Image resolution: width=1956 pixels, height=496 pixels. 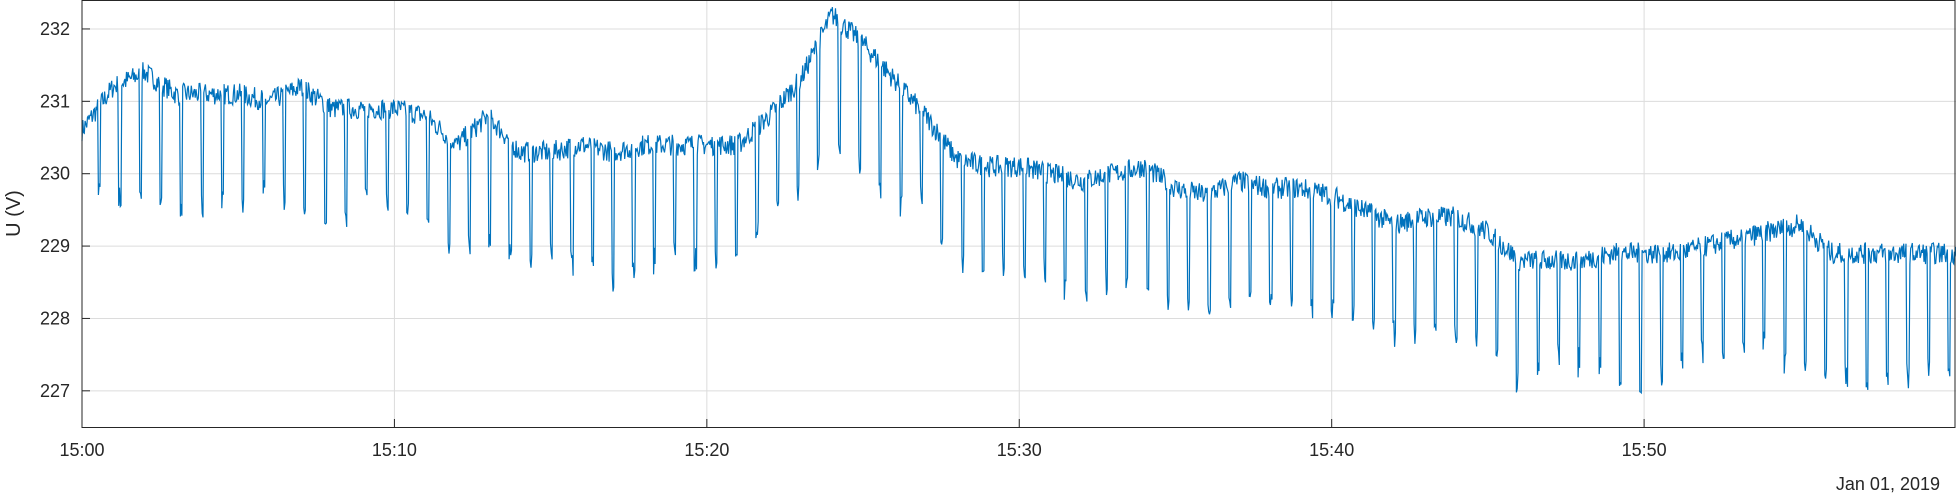 What do you see at coordinates (81, 450) in the screenshot?
I see `x-tick-label: 15:00` at bounding box center [81, 450].